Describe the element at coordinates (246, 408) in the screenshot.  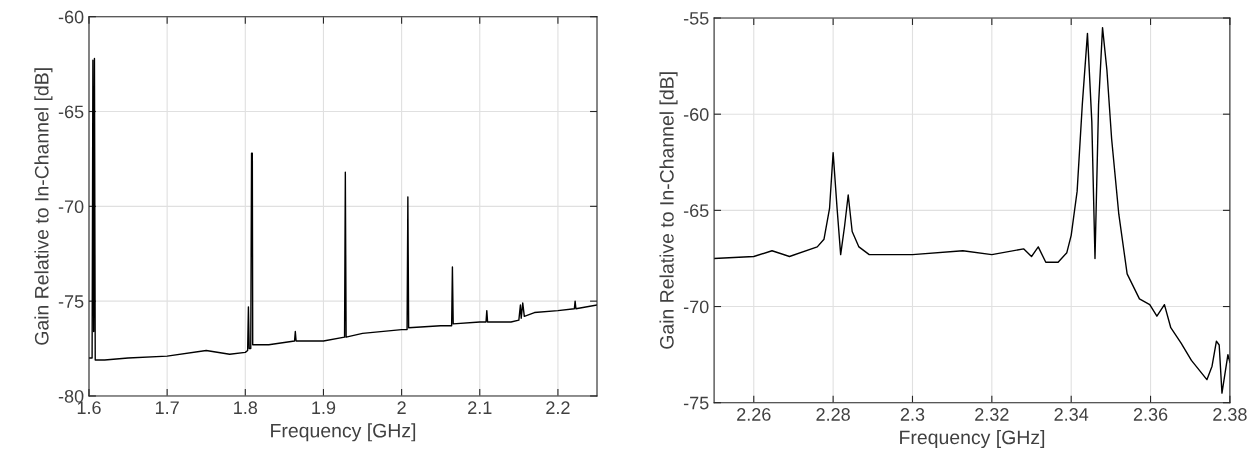
I see `x-tick-label: 1.8` at that location.